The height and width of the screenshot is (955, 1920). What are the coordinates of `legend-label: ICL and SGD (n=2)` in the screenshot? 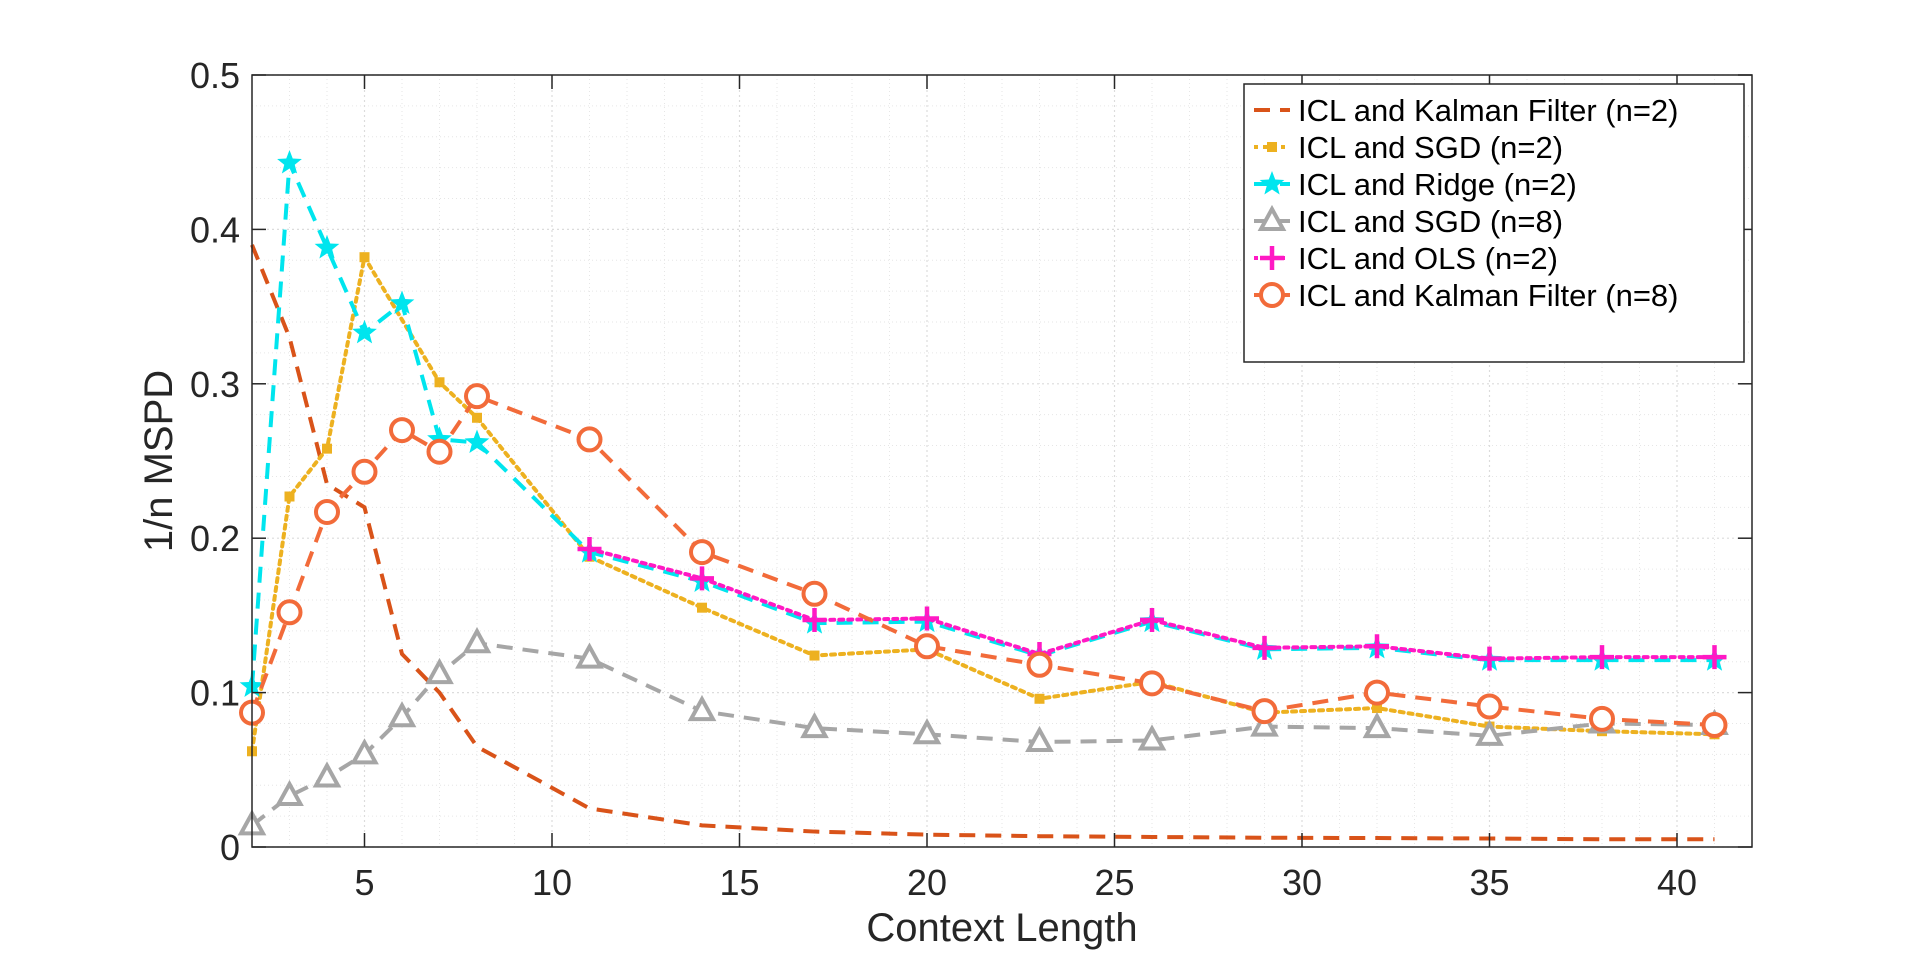 It's located at (1430, 147).